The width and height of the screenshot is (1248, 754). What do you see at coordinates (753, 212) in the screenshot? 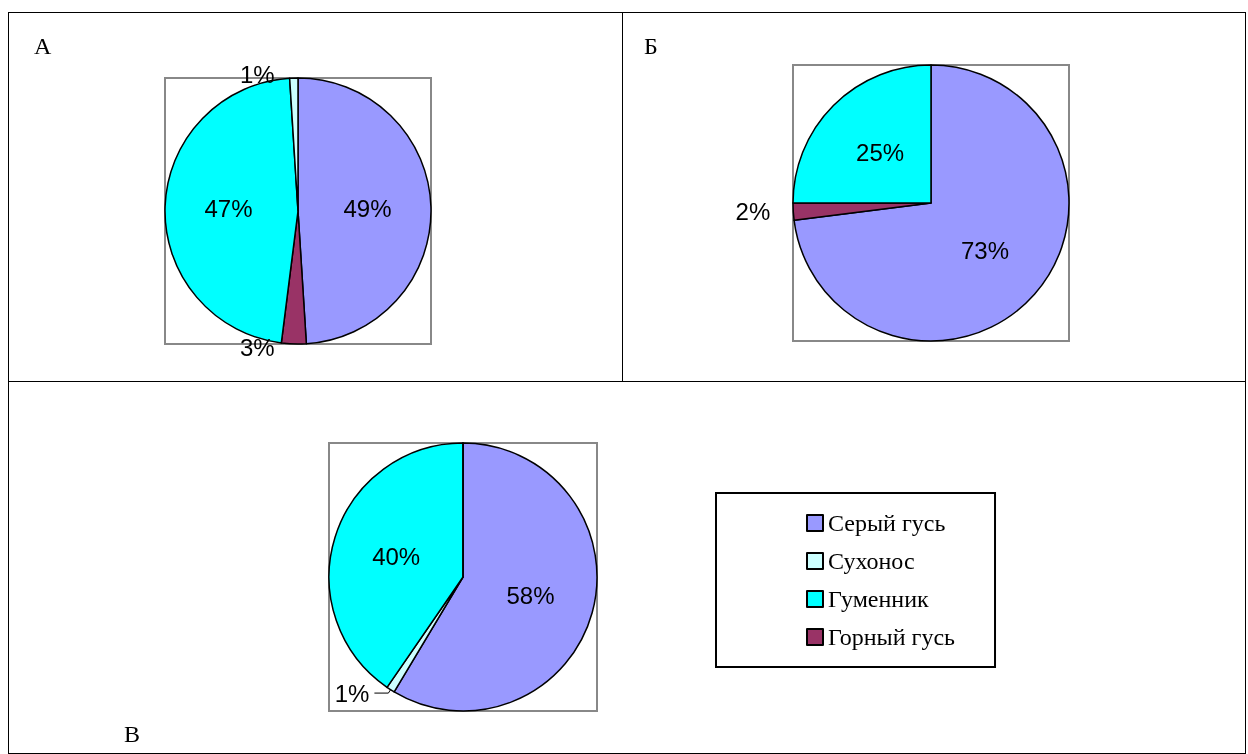
I see `data-label: 2%` at bounding box center [753, 212].